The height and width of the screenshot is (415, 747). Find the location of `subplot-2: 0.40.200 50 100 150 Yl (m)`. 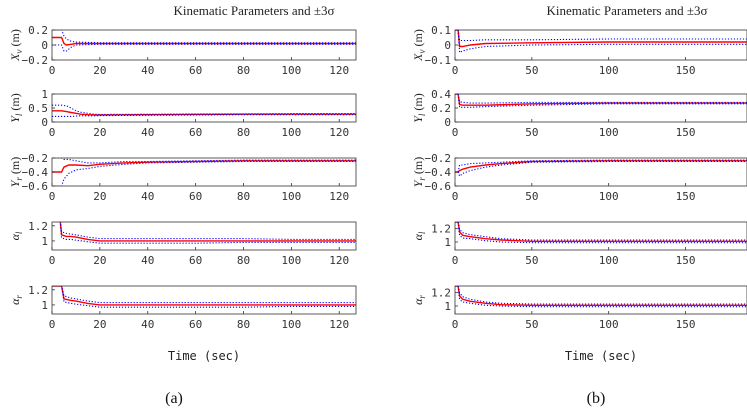

subplot-2: 0.40.200 50 100 150 Yl (m) is located at coordinates (579, 113).